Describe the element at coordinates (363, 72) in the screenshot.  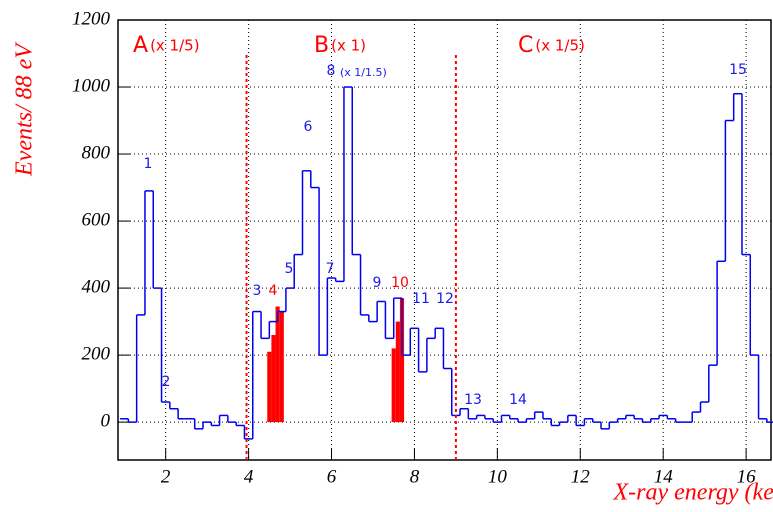
I see `peak-note: (x 1/1.5)` at that location.